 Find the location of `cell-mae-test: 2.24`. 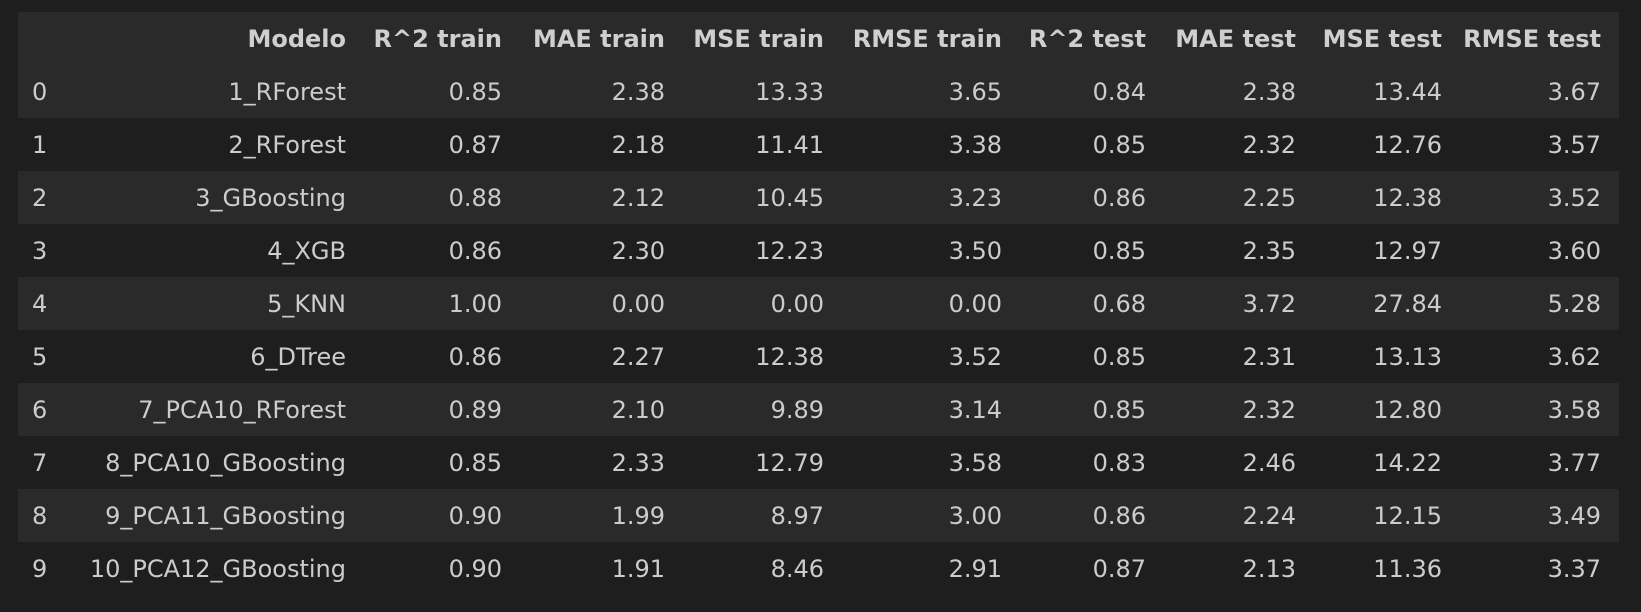

cell-mae-test: 2.24 is located at coordinates (1269, 515).